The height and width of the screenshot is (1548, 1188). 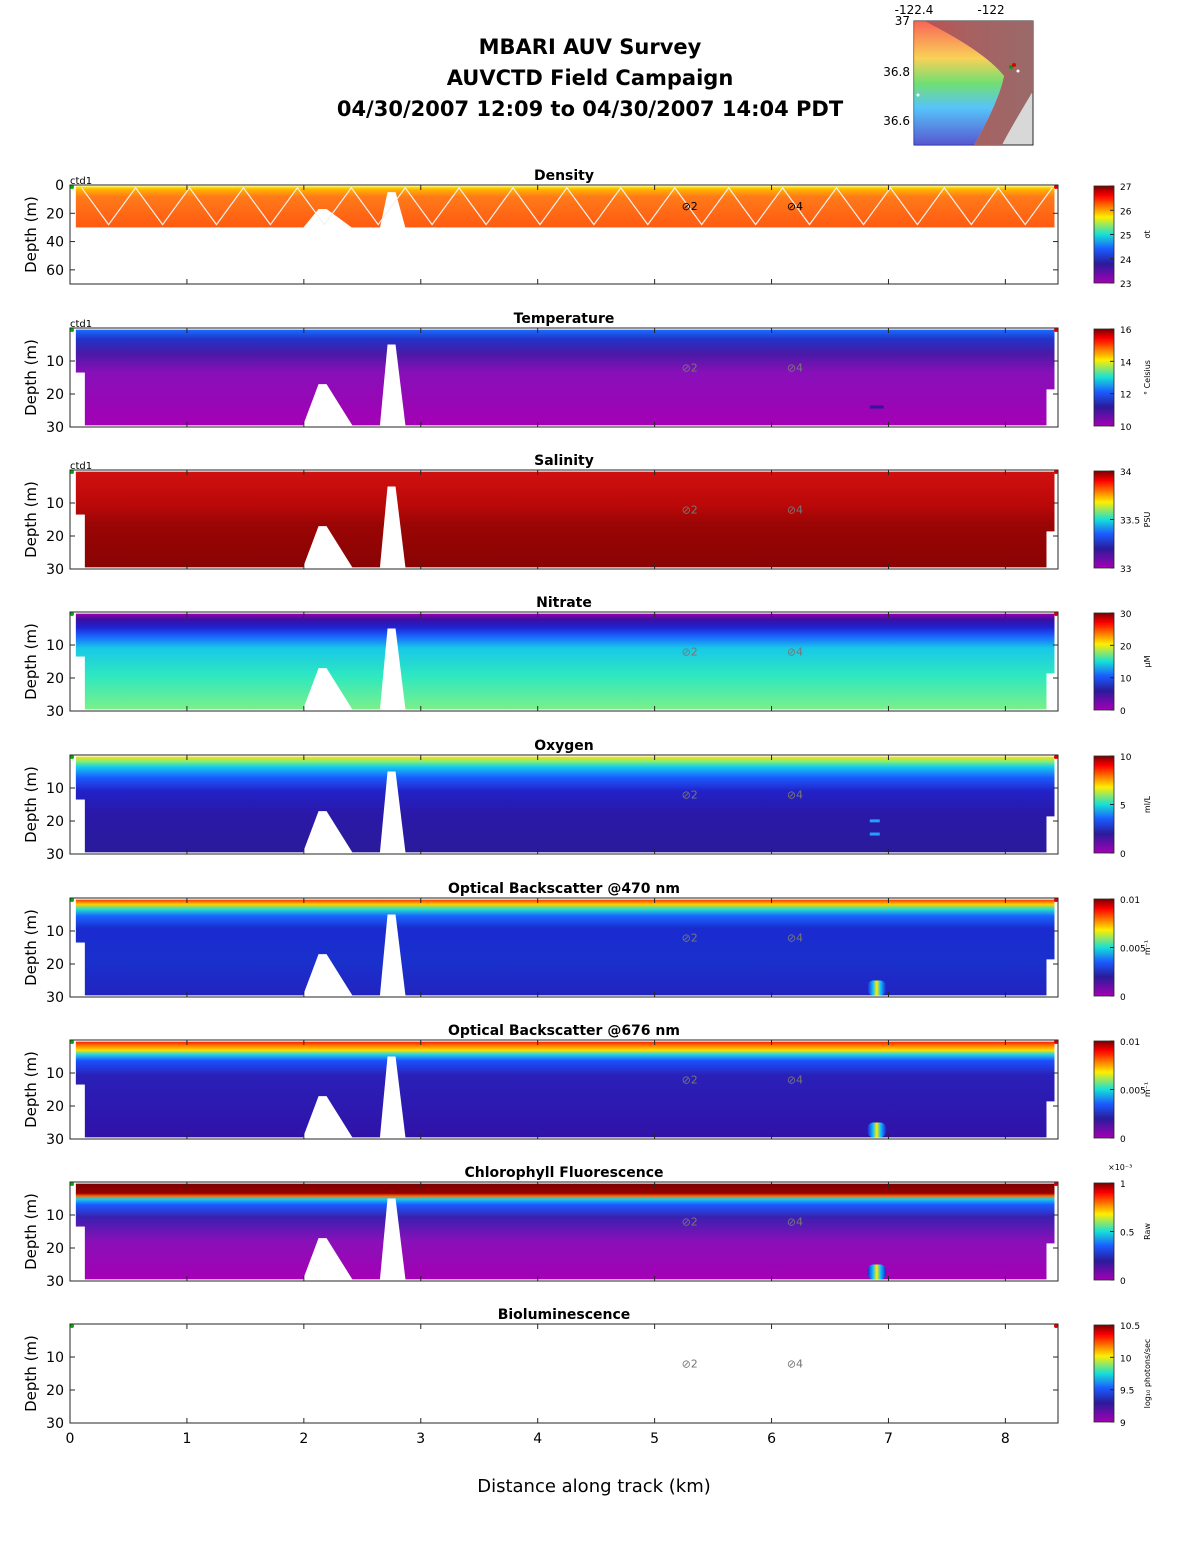 I want to click on colorbar-tick-label: 30, so click(x=1126, y=615).